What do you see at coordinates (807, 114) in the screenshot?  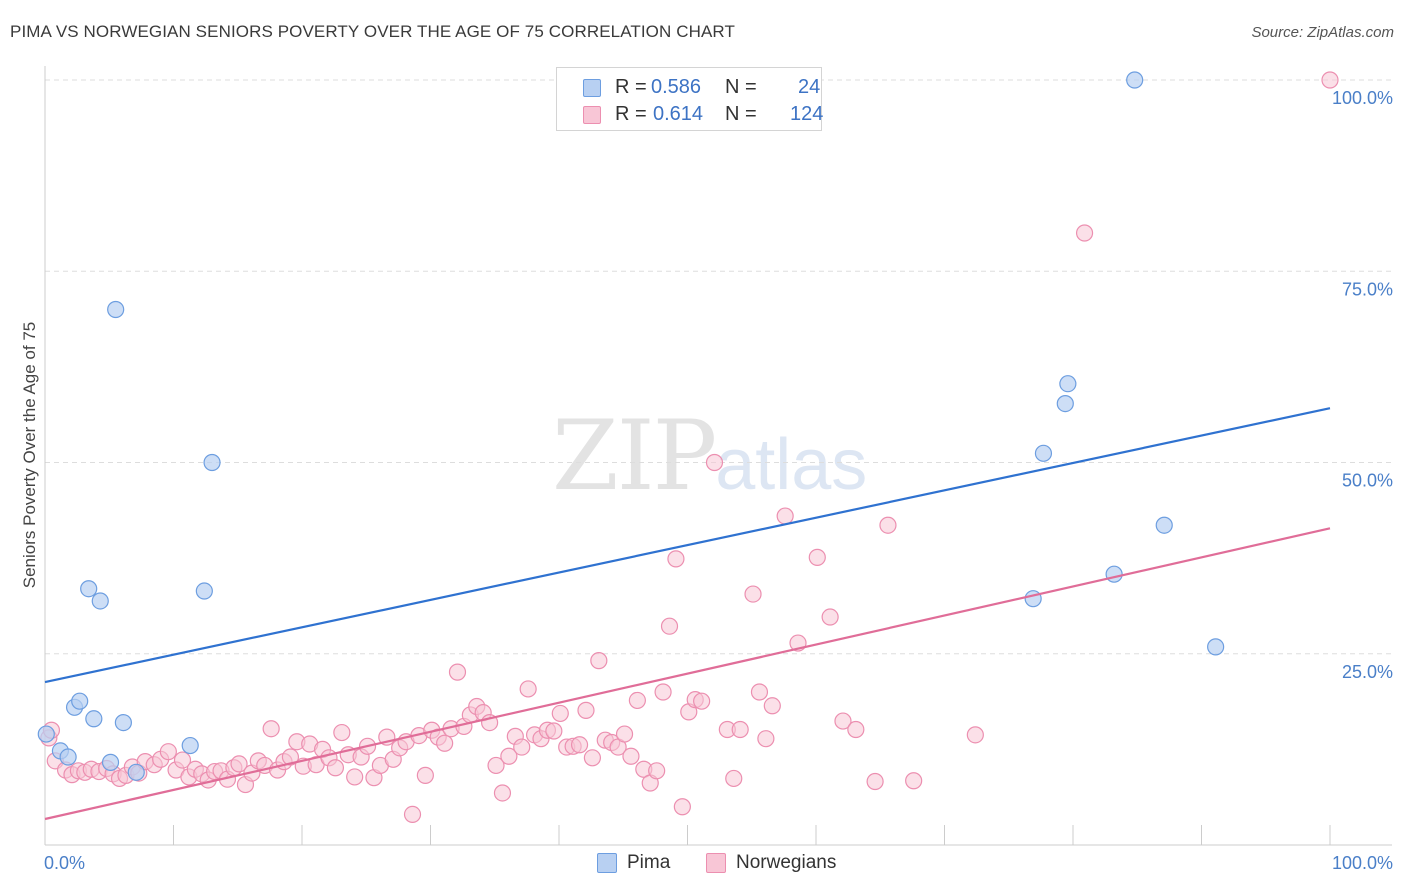 I see `legend-n-value-norwegians: 124` at bounding box center [807, 114].